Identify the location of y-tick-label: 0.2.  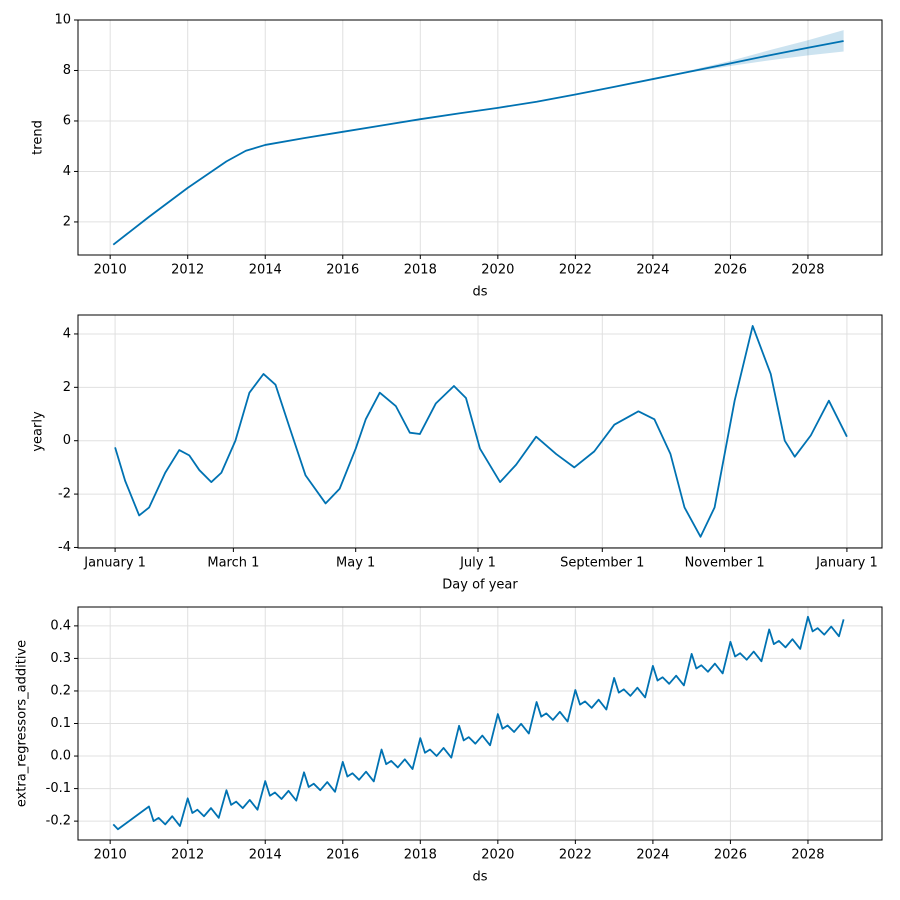
(60, 690).